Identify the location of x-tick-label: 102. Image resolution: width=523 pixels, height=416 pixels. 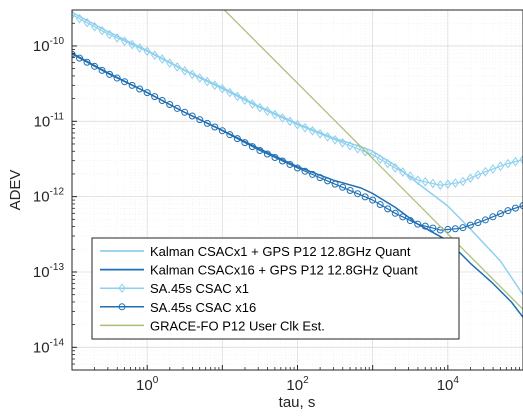
(297, 384).